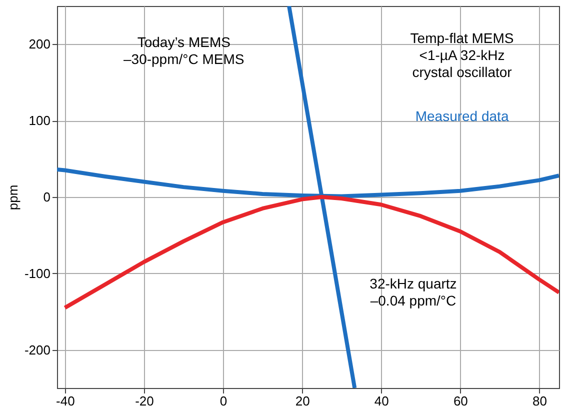  Describe the element at coordinates (37, 273) in the screenshot. I see `y-tick-label: -100` at that location.